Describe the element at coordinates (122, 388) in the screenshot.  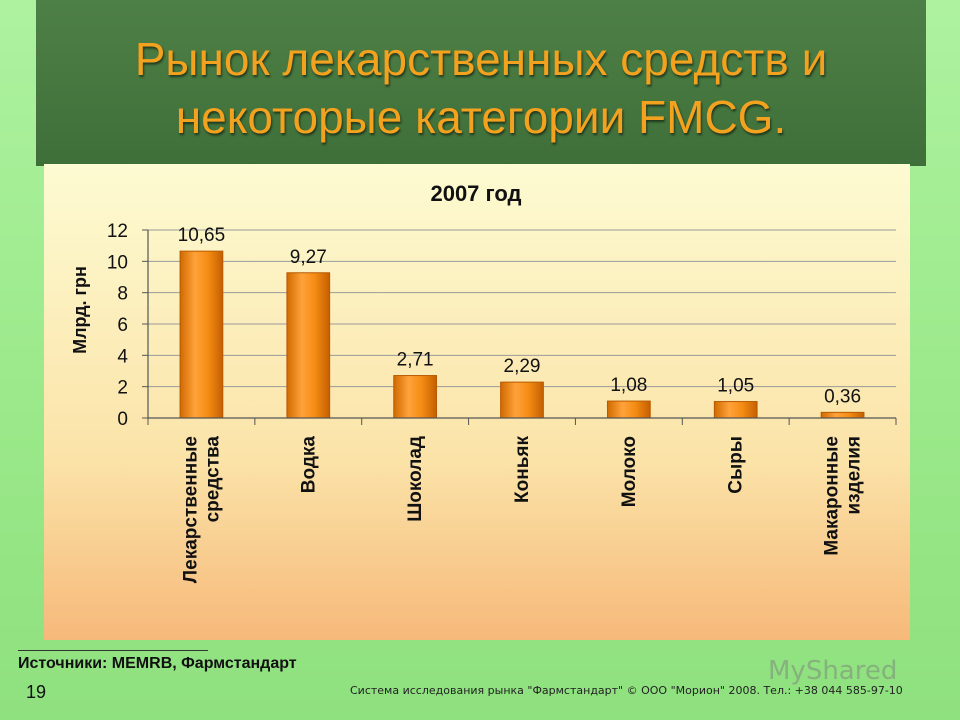
I see `y-tick-label: 2` at that location.